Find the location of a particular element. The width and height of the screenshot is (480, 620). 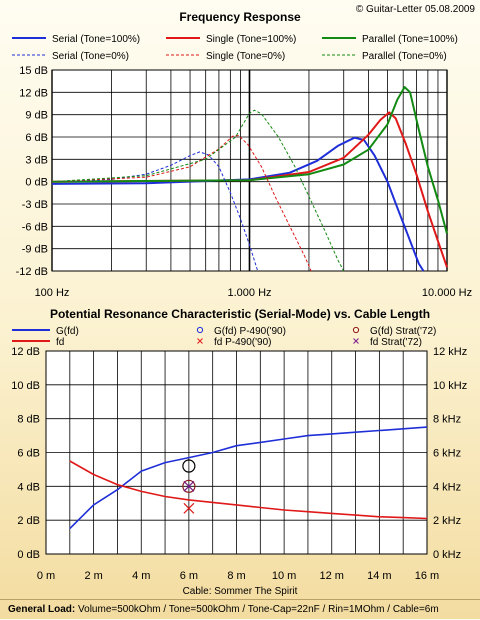

copyright-text: © Guitar-Letter 05.08.2009 is located at coordinates (416, 9).